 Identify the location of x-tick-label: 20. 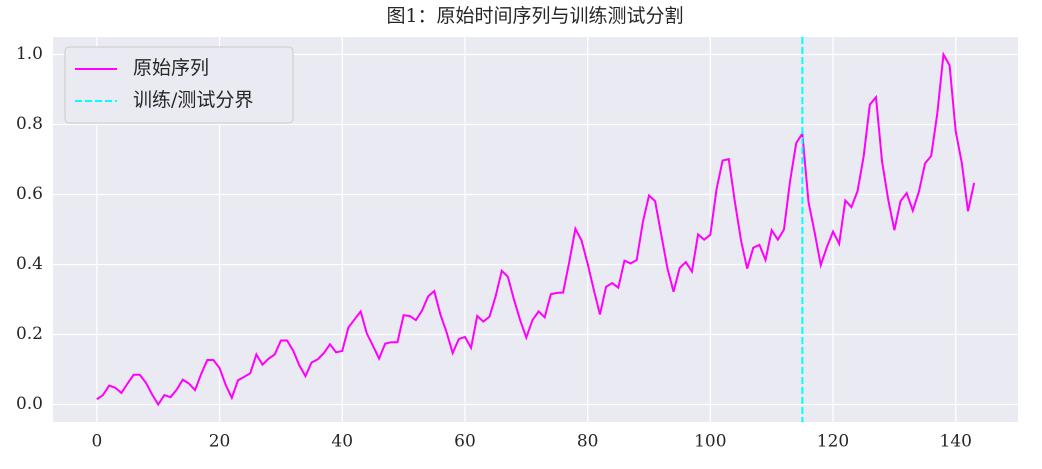
(220, 442).